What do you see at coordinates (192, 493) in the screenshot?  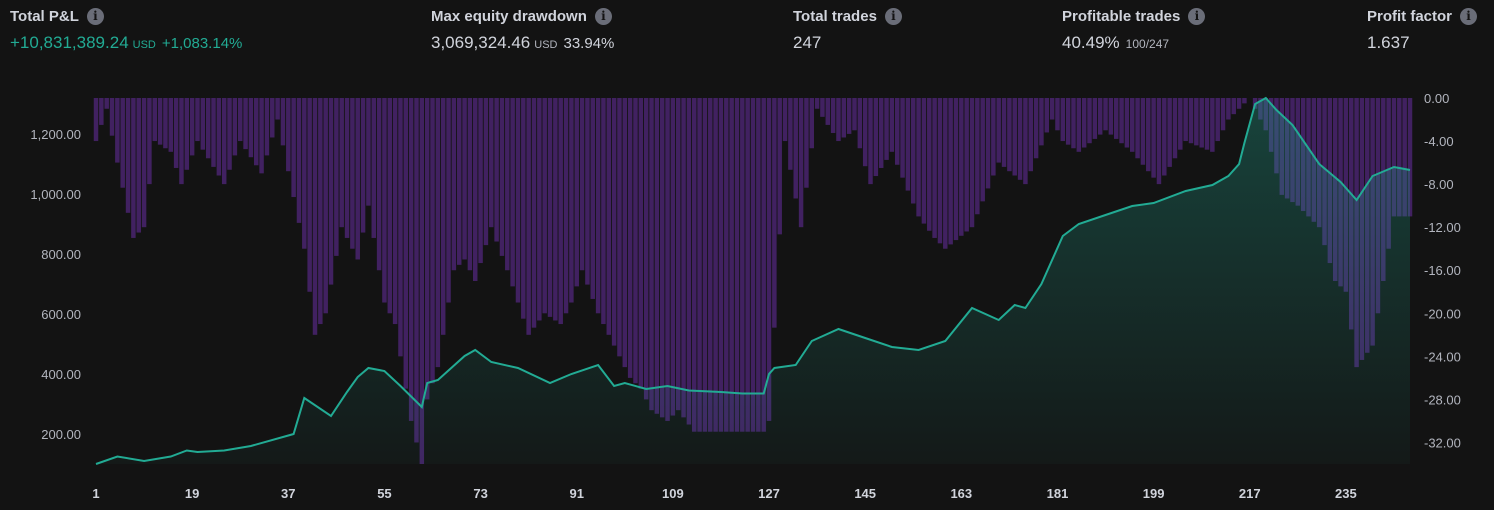 I see `x-tick-label: 19` at bounding box center [192, 493].